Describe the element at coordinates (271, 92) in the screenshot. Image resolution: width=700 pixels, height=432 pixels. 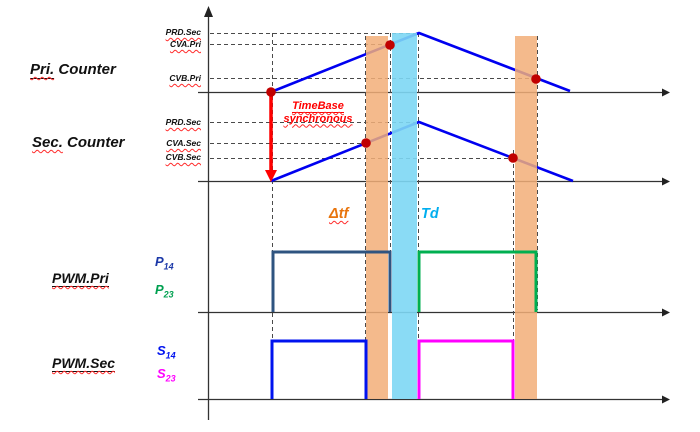
I see `marker-counter-start` at that location.